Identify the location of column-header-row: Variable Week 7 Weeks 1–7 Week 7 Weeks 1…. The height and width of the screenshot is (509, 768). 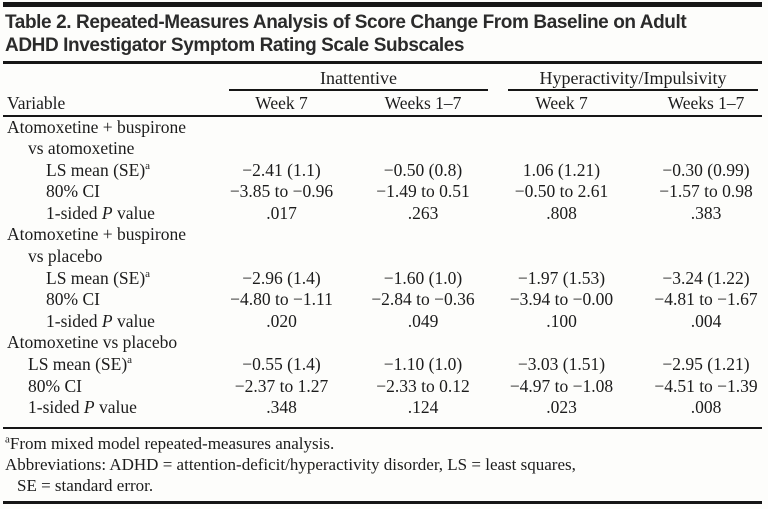
(383, 103).